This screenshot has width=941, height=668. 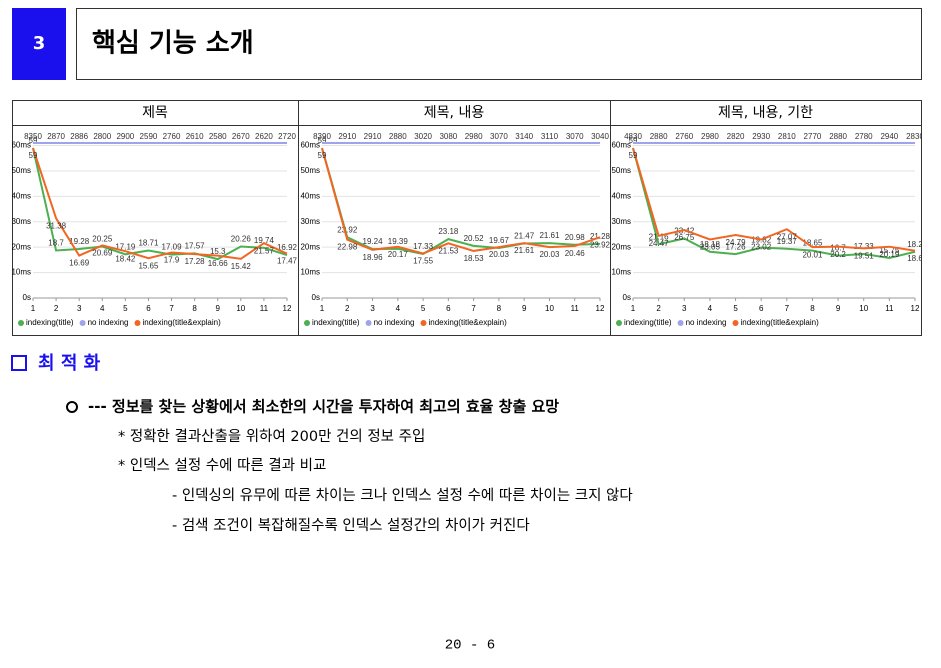 I want to click on data-label: 19.51, so click(x=864, y=256).